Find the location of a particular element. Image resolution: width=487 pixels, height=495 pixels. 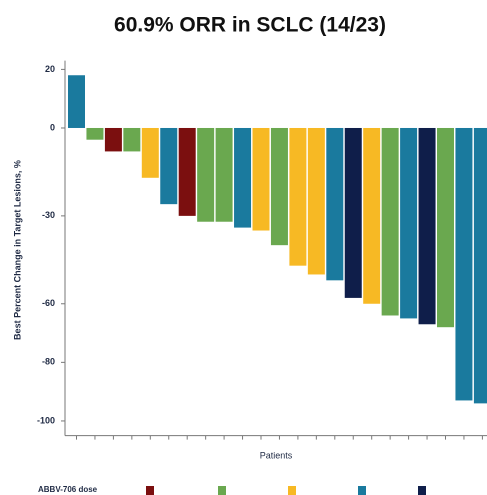

y-tick-label: -30 is located at coordinates (48, 215).